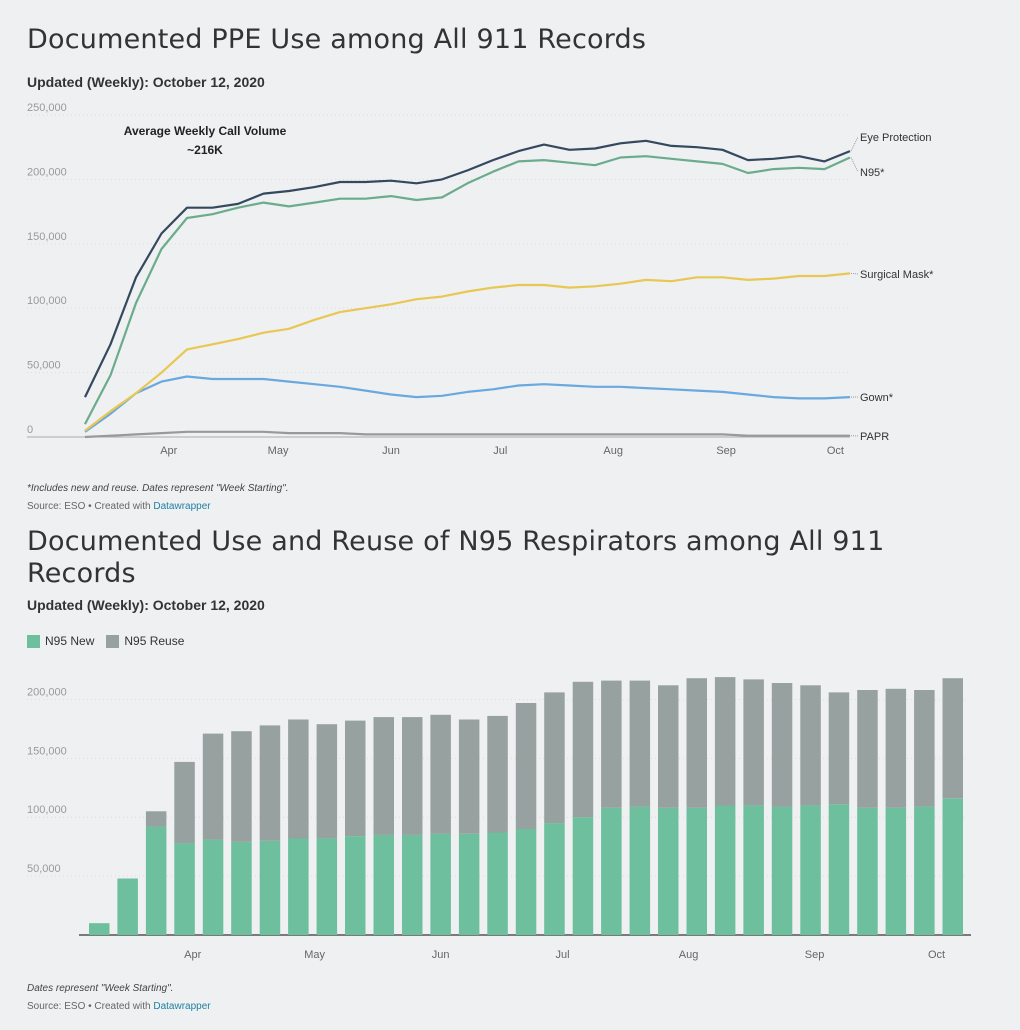  I want to click on chart1-title: Documented PPE Use among All 911 Records, so click(337, 39).